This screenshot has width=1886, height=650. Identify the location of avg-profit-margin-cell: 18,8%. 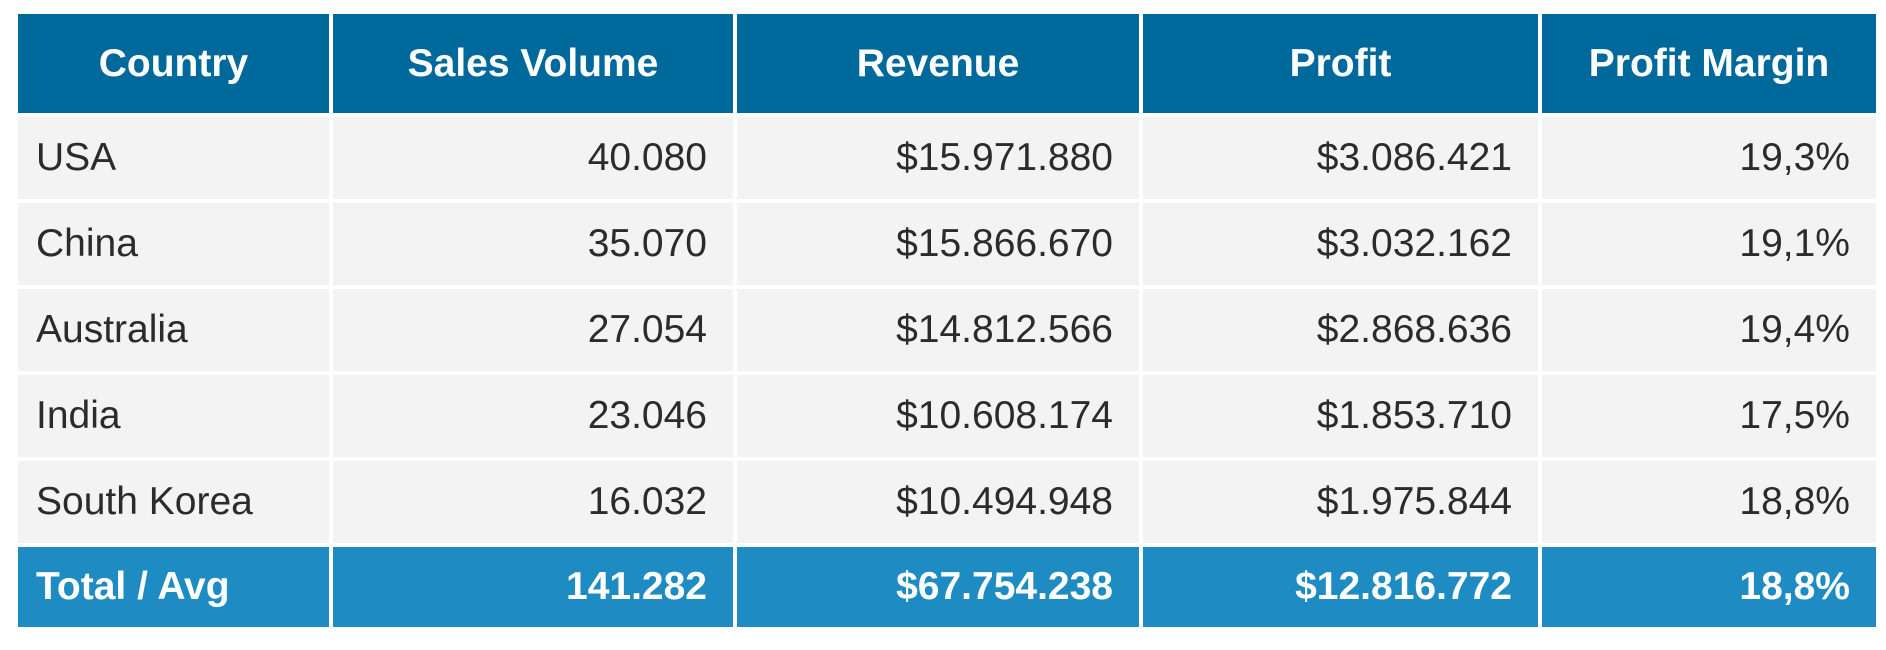
(1709, 587).